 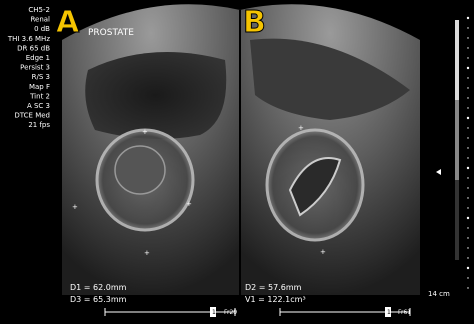 I want to click on setting: 21 fps, so click(x=39, y=125).